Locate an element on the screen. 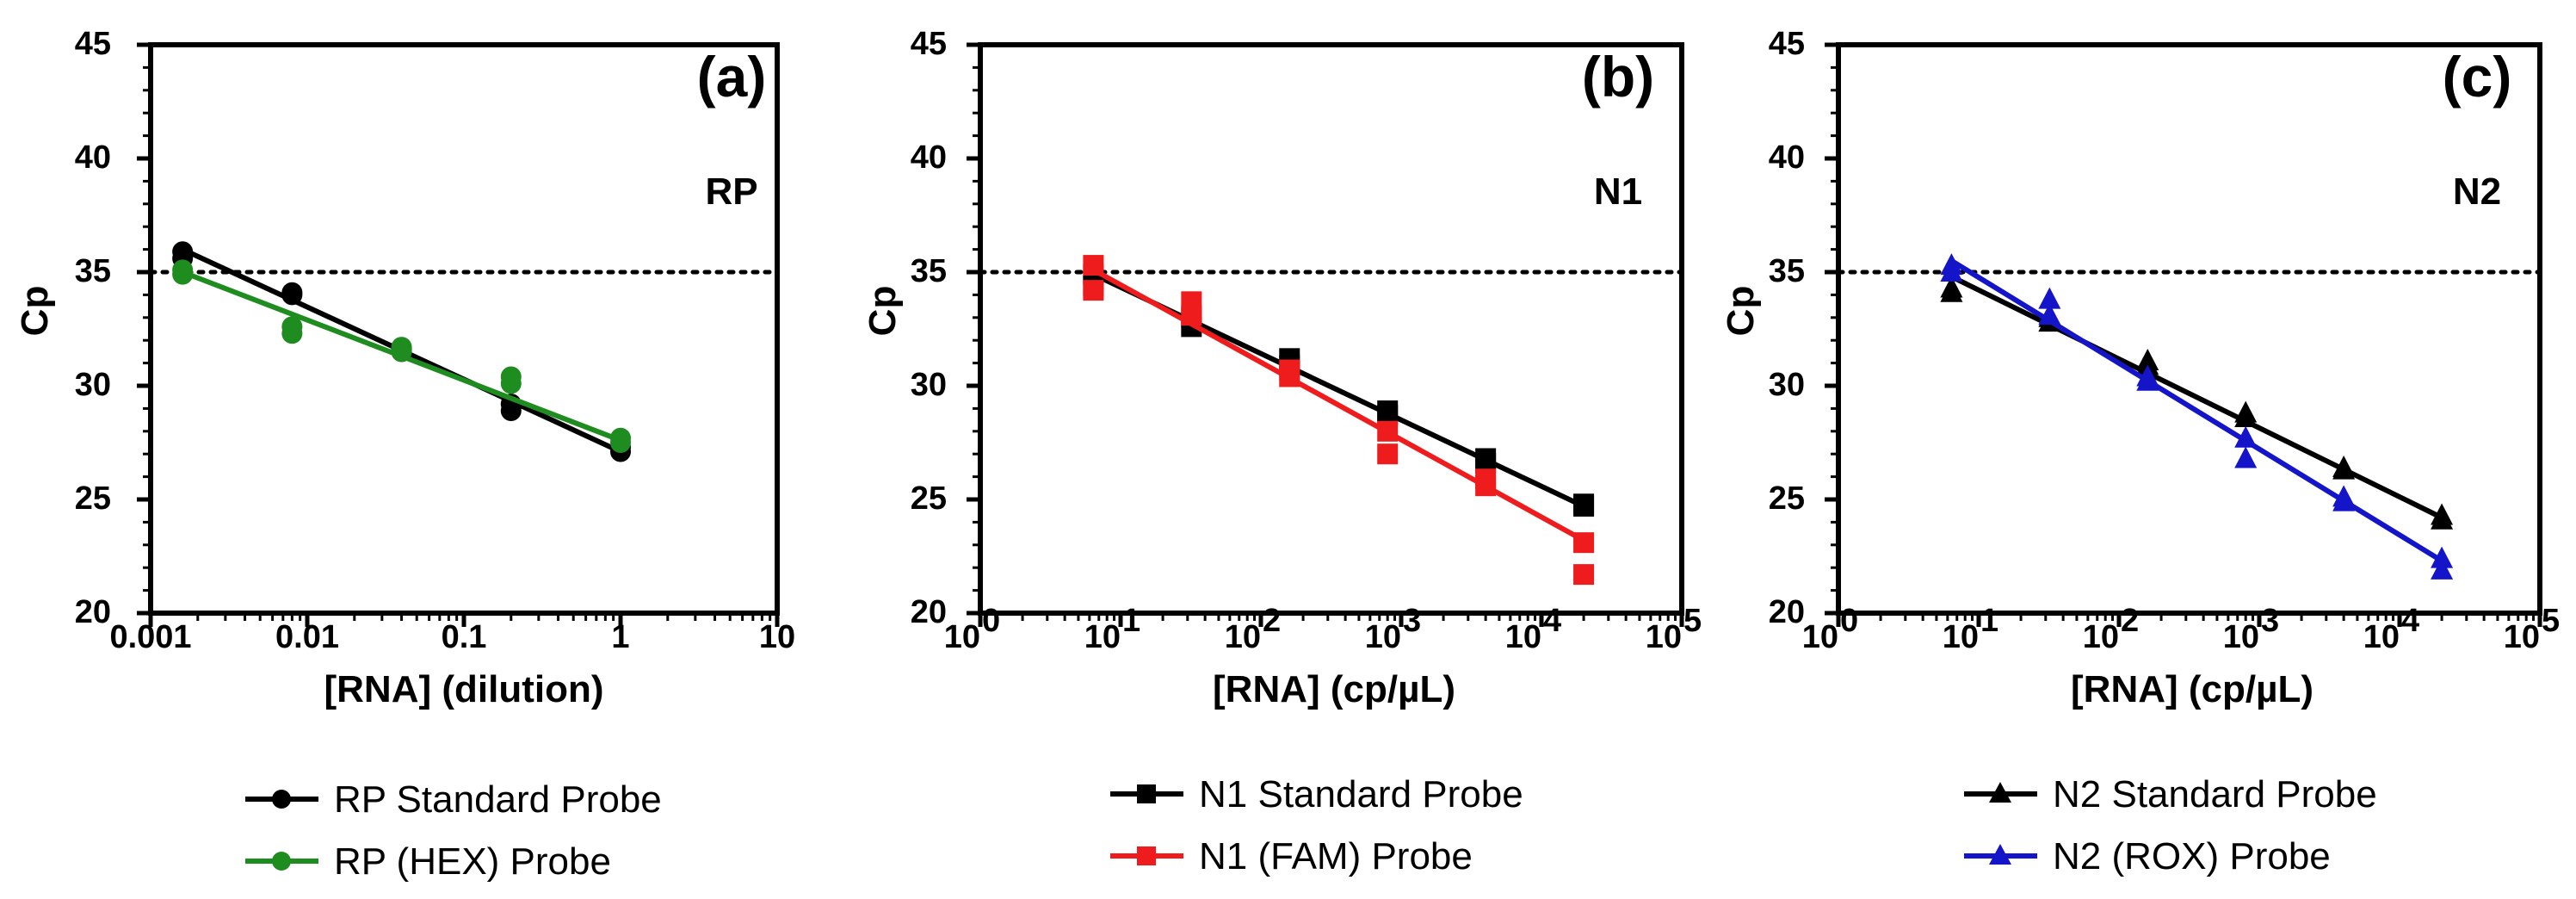 The height and width of the screenshot is (899, 2576). legend: N1 Standard Probe N1 (FAM) Probe is located at coordinates (1316, 825).